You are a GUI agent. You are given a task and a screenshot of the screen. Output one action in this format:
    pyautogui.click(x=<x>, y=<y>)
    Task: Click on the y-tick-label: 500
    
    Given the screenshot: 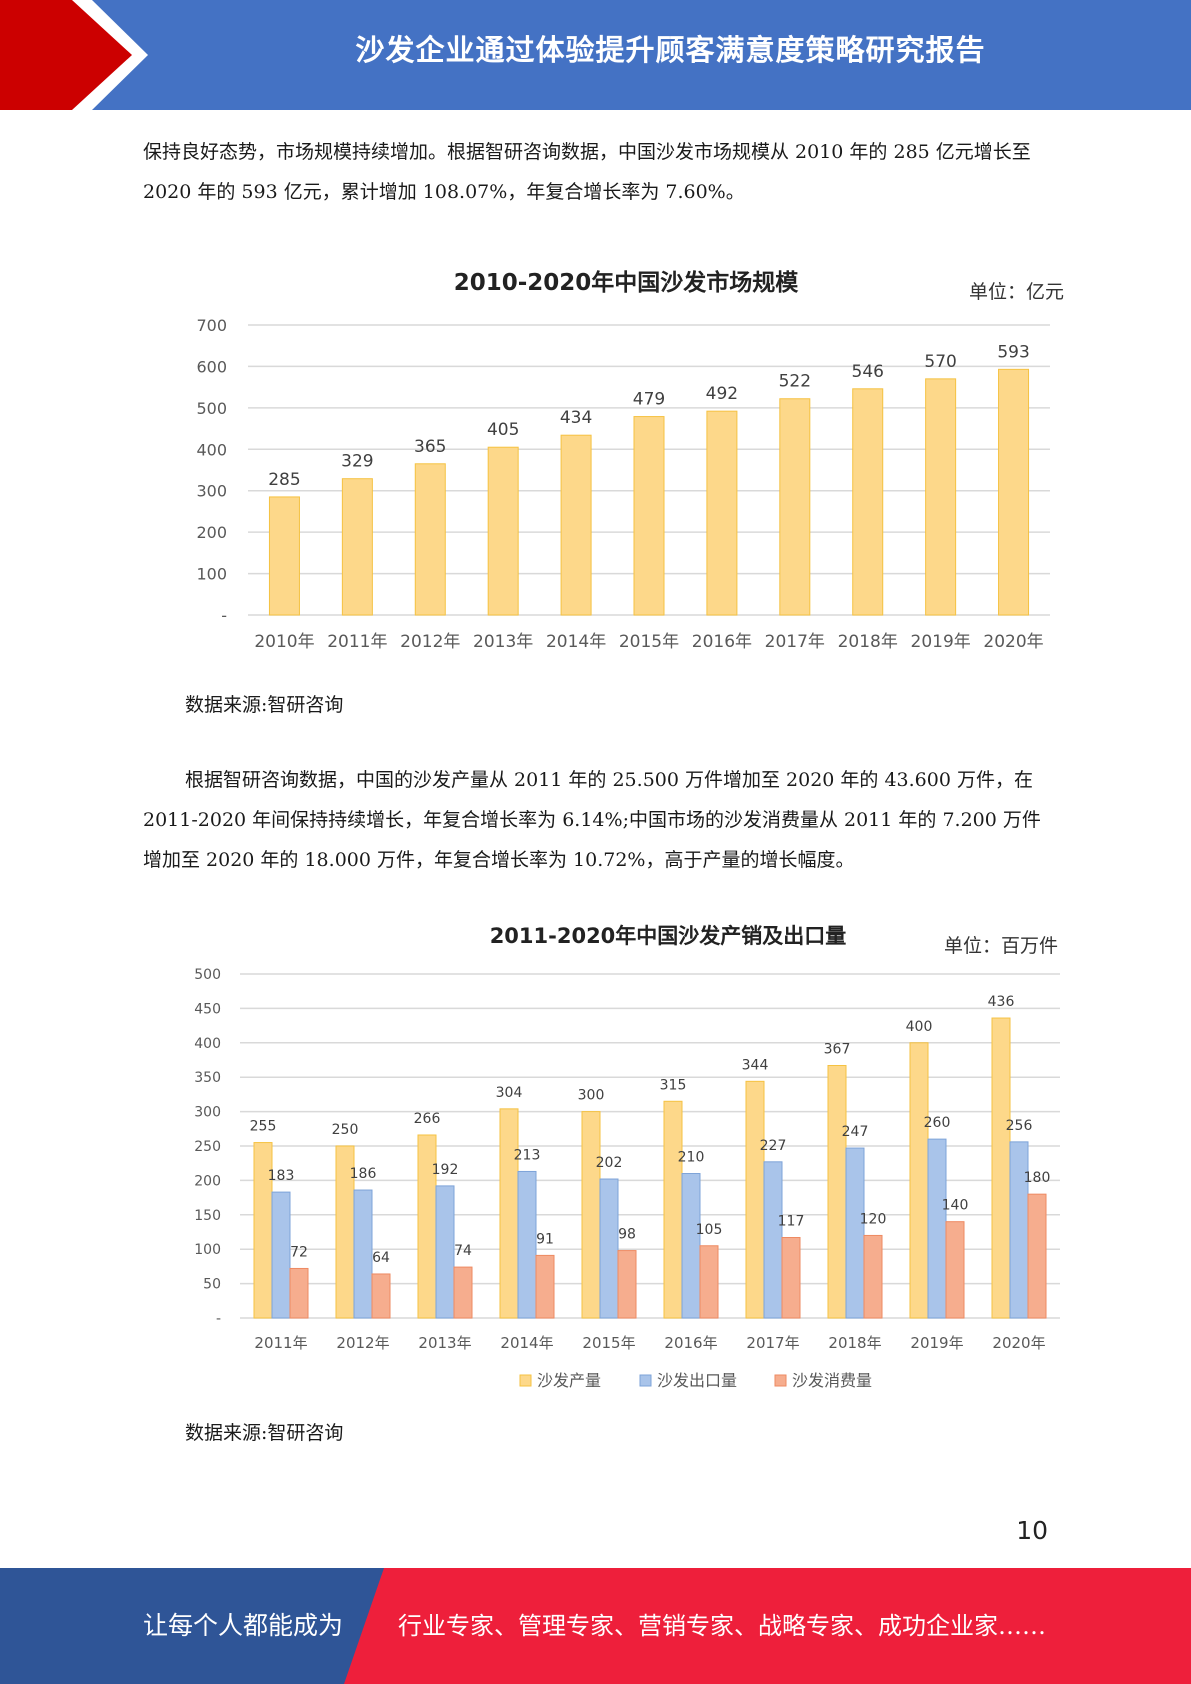 What is the action you would take?
    pyautogui.click(x=207, y=975)
    